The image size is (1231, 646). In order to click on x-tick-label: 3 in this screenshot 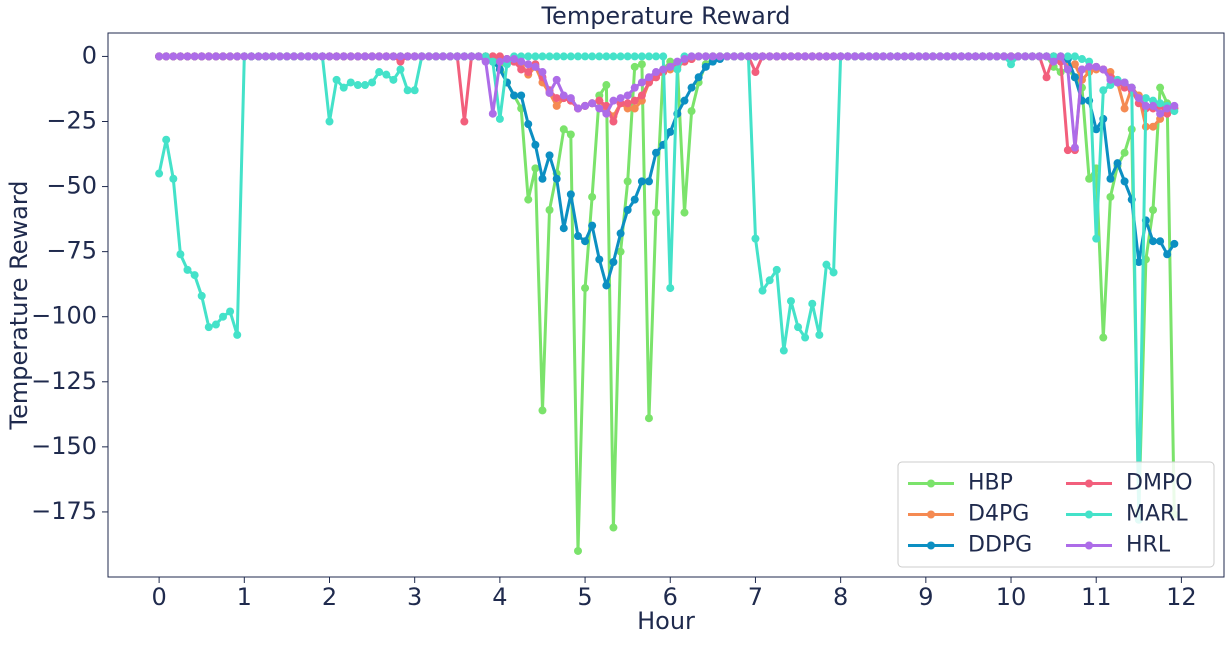, I will do `click(414, 597)`.